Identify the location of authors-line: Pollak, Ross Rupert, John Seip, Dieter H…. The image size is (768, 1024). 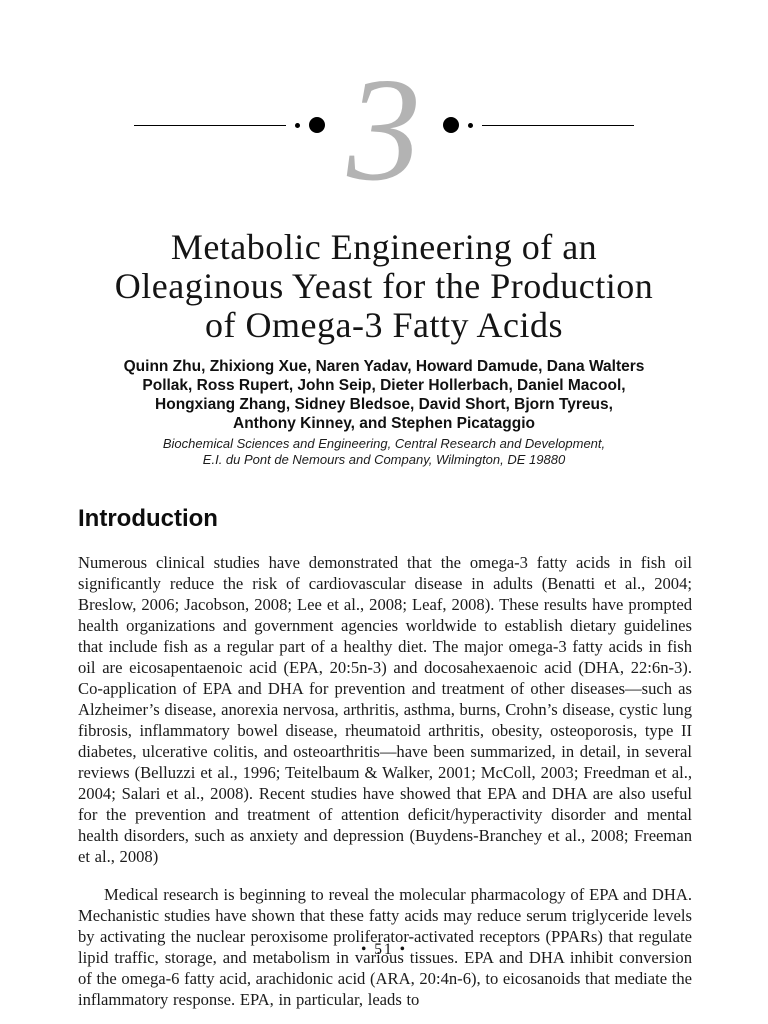
(384, 385).